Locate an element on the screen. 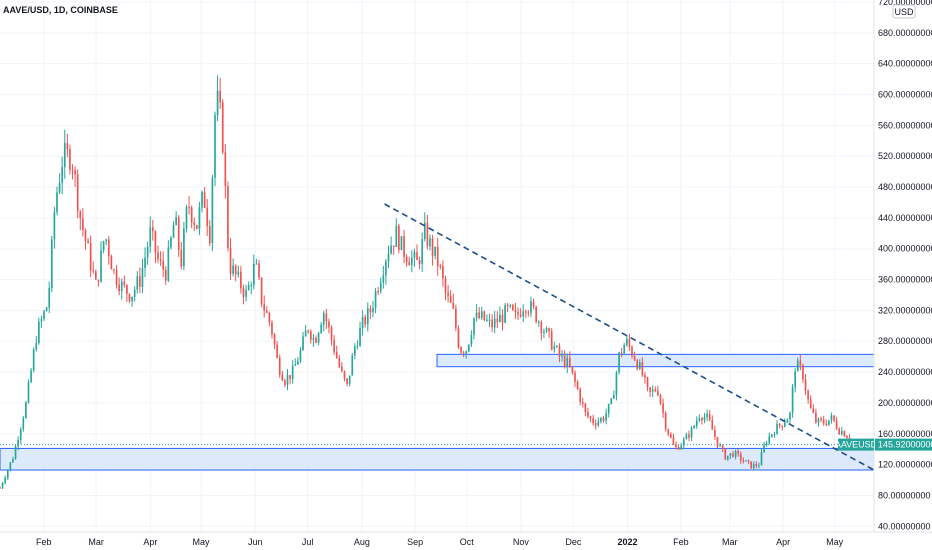 Image resolution: width=932 pixels, height=550 pixels. y-tick-label: 440.00000000 is located at coordinates (905, 218).